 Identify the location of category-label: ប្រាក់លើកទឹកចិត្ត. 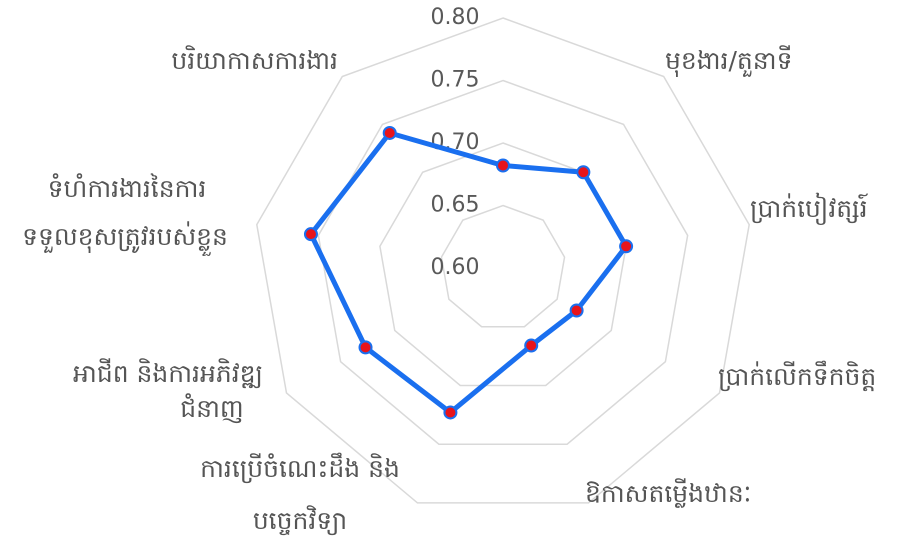
(797, 376).